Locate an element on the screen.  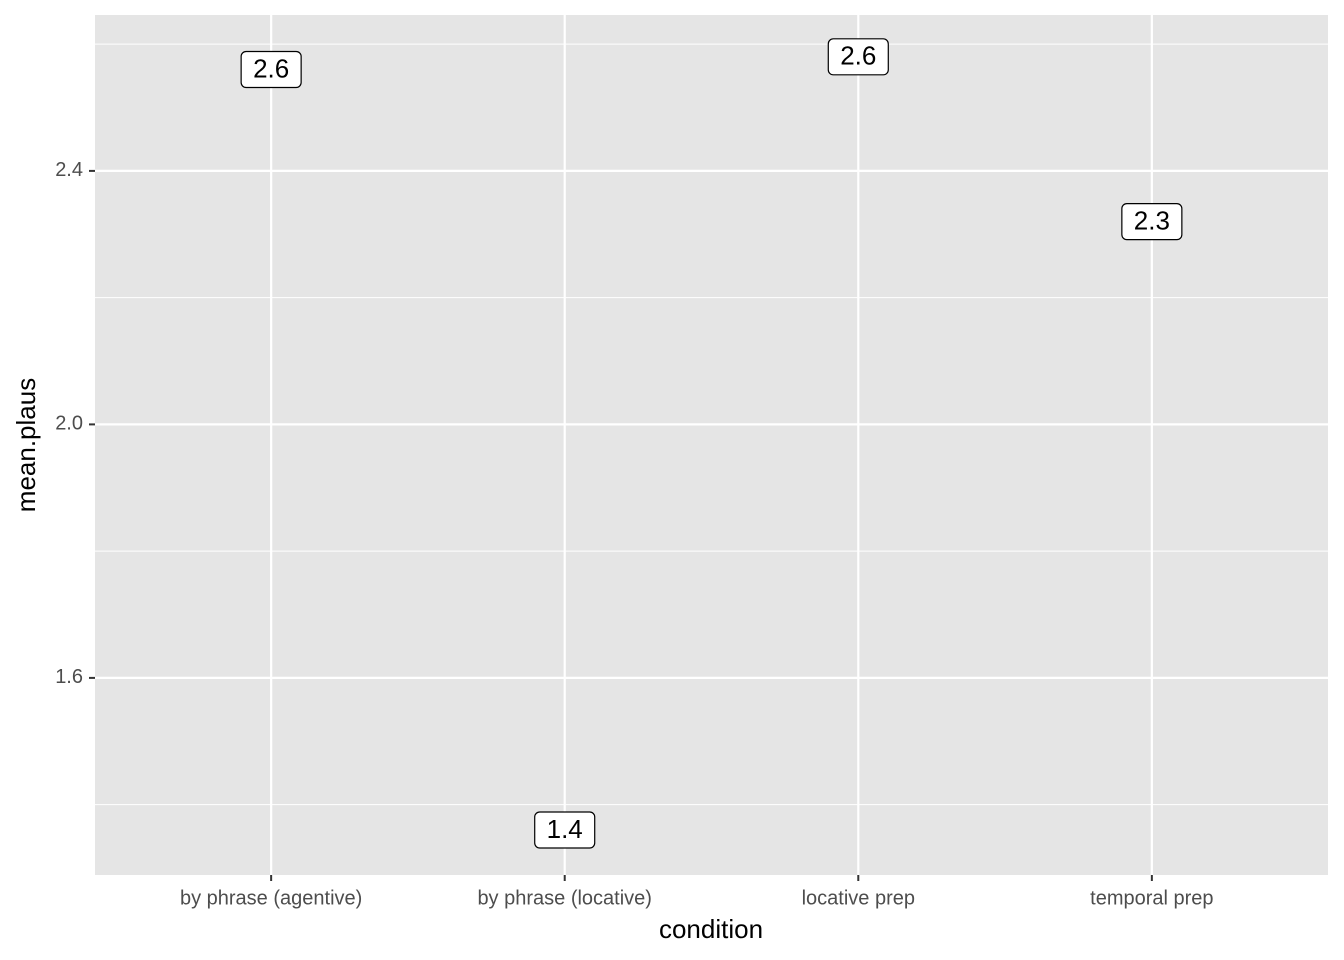
y-axis-title: mean.plaus is located at coordinates (26, 445).